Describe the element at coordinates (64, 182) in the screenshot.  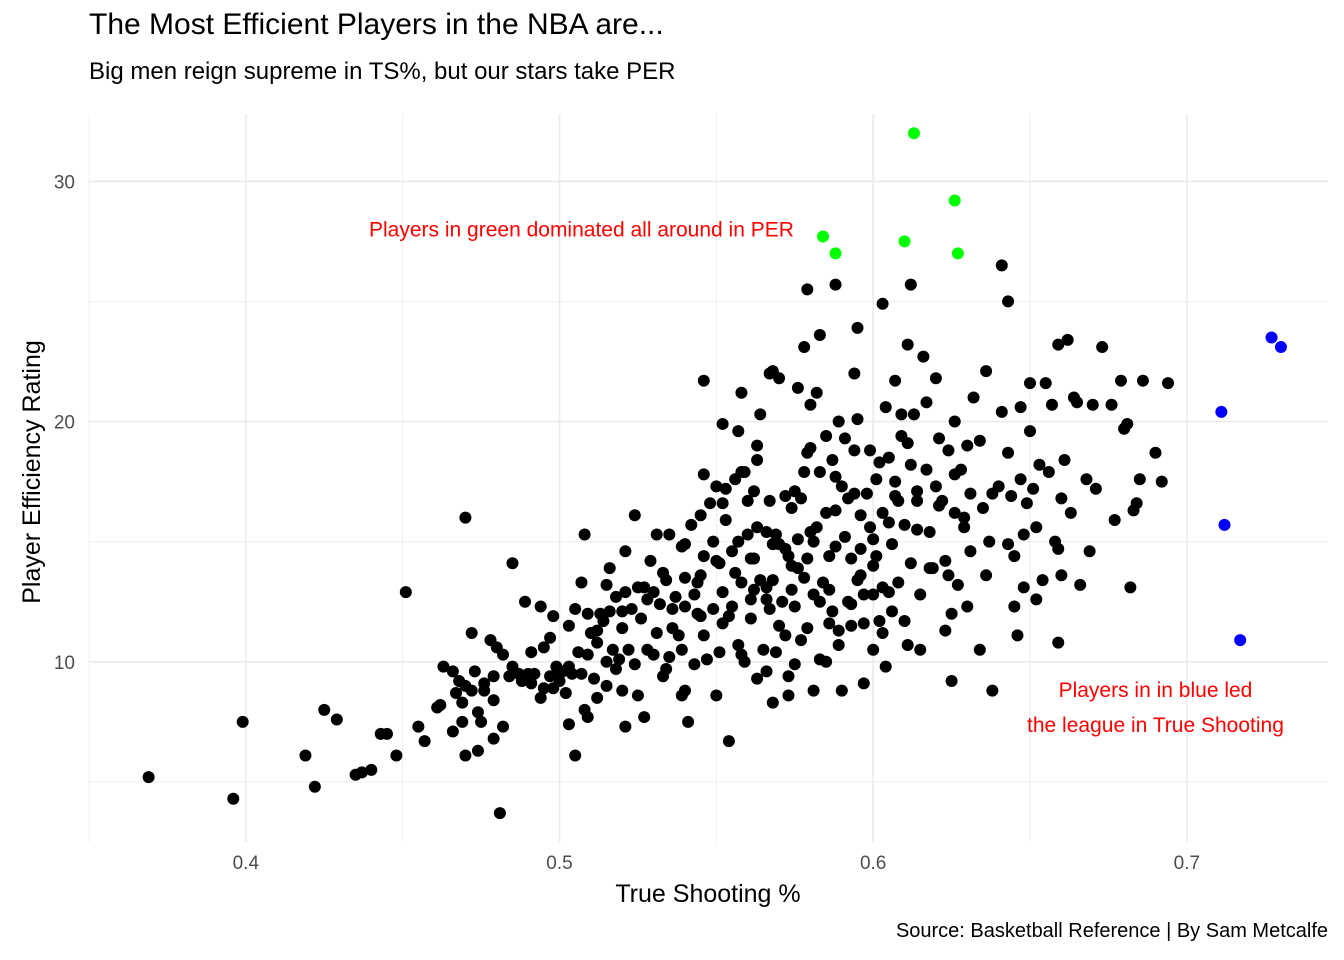
I see `y-tick-label: 30` at that location.